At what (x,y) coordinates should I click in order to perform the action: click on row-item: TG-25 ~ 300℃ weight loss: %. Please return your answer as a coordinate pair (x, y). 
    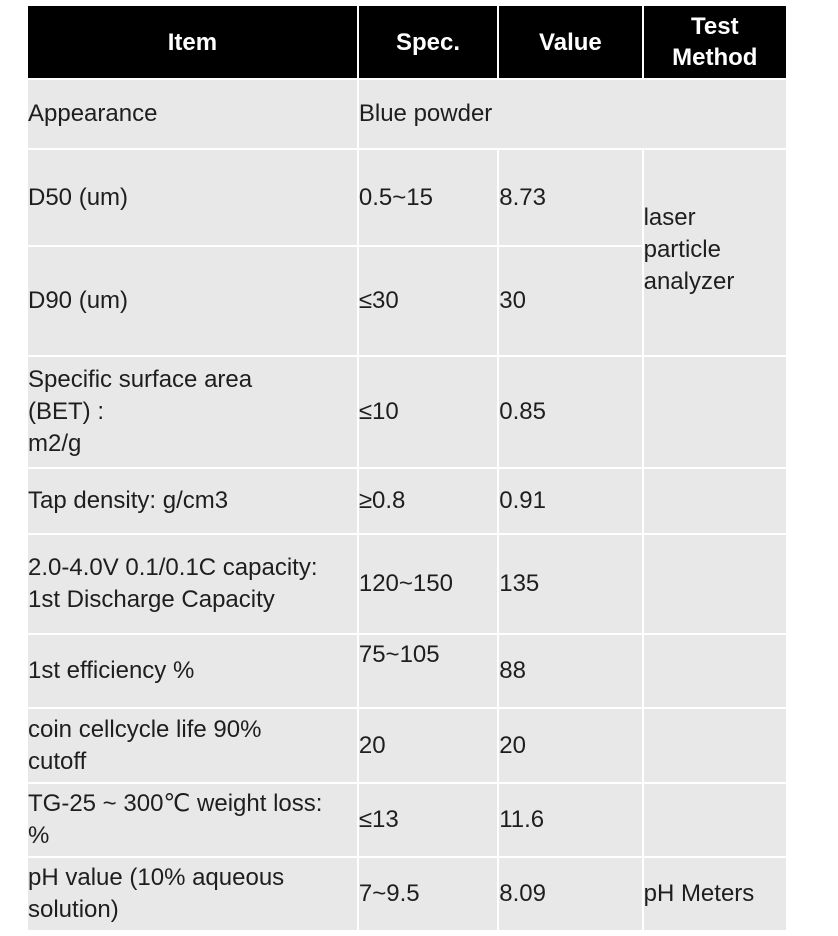
    Looking at the image, I should click on (192, 820).